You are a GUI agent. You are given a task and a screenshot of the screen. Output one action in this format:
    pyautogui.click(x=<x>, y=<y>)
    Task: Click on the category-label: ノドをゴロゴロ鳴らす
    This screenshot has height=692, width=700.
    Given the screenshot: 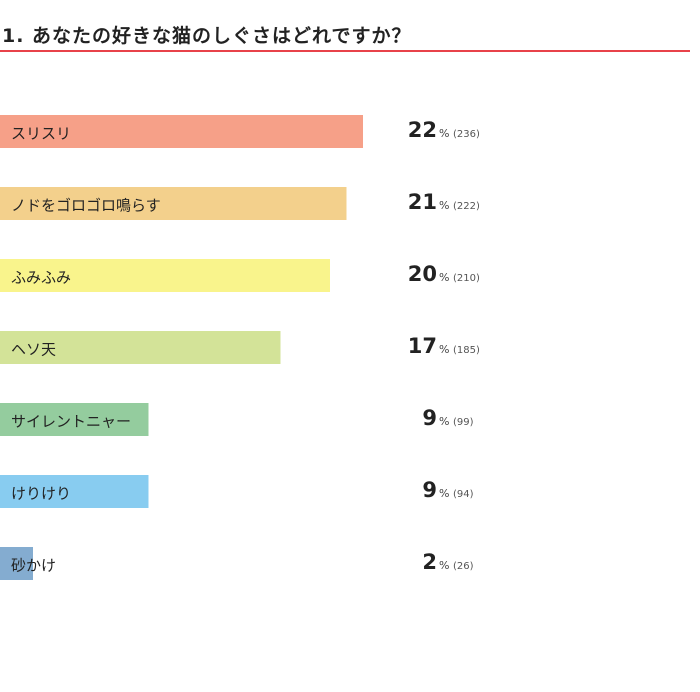 What is the action you would take?
    pyautogui.click(x=86, y=206)
    